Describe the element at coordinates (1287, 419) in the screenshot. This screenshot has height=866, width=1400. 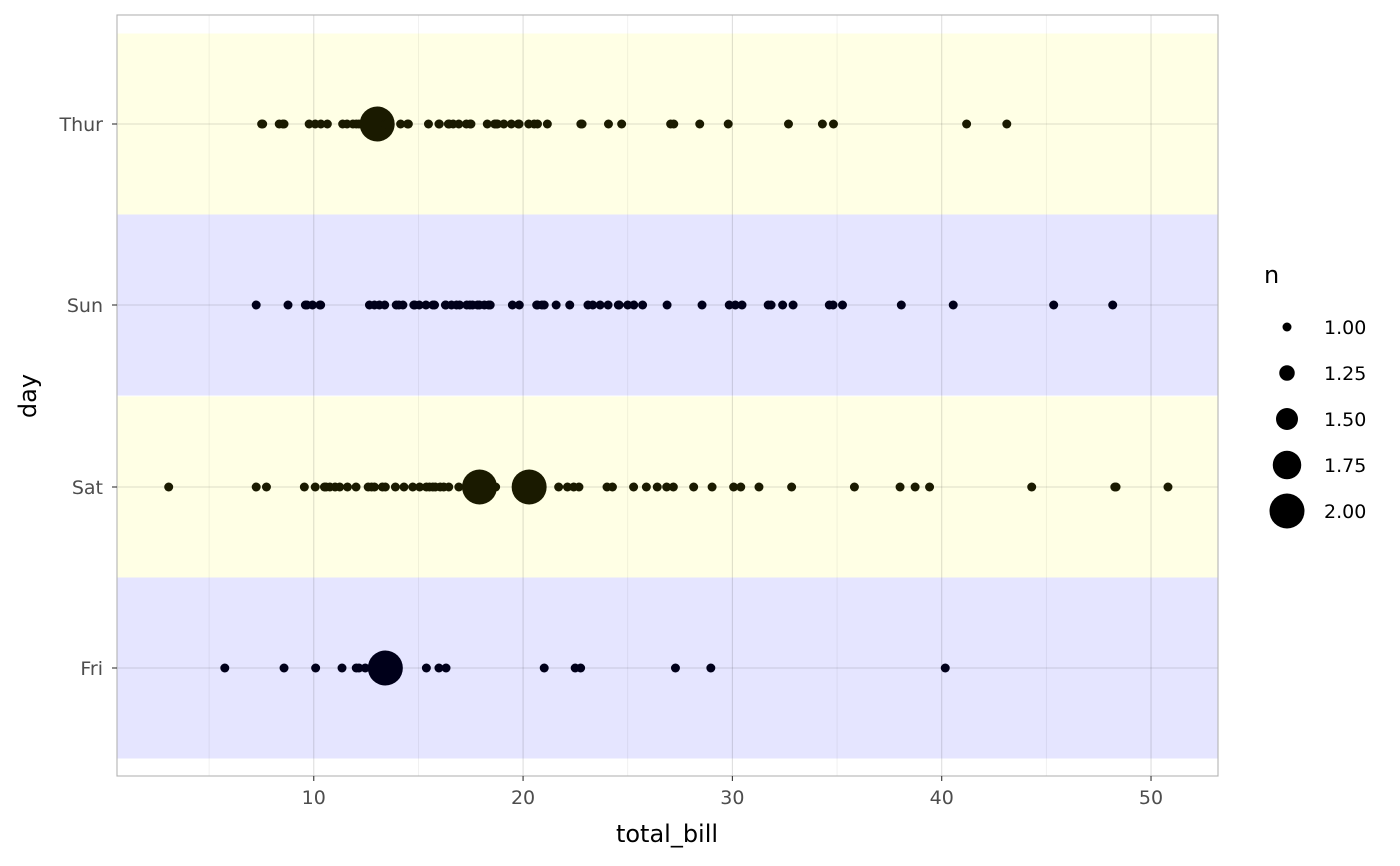
I see `legend-key` at that location.